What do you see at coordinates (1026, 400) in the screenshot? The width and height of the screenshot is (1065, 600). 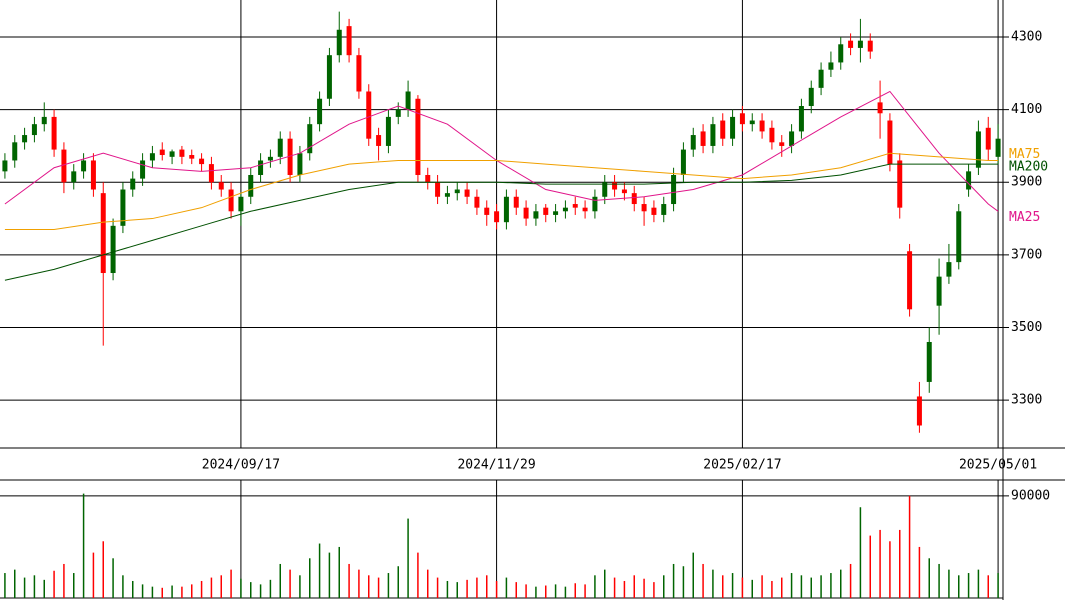 I see `y-tick-label: 3300` at bounding box center [1026, 400].